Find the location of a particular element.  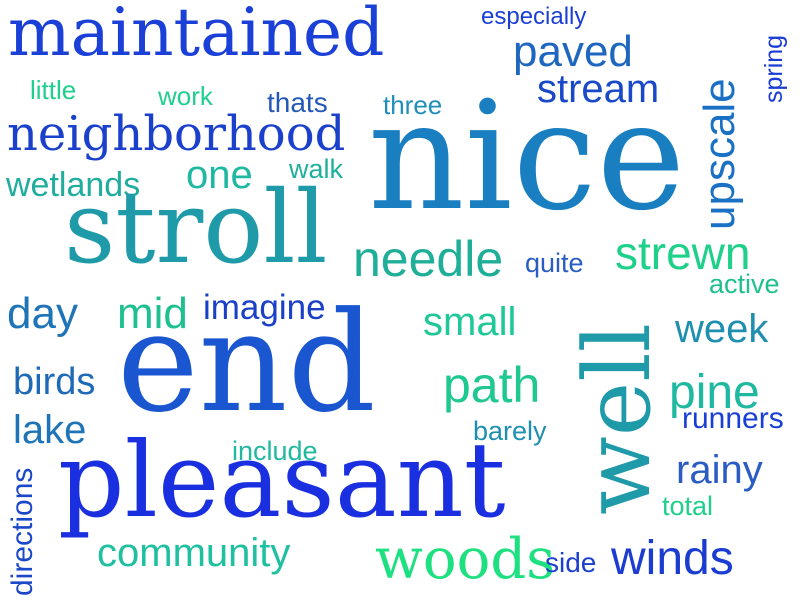

word-quite: quite is located at coordinates (554, 263).